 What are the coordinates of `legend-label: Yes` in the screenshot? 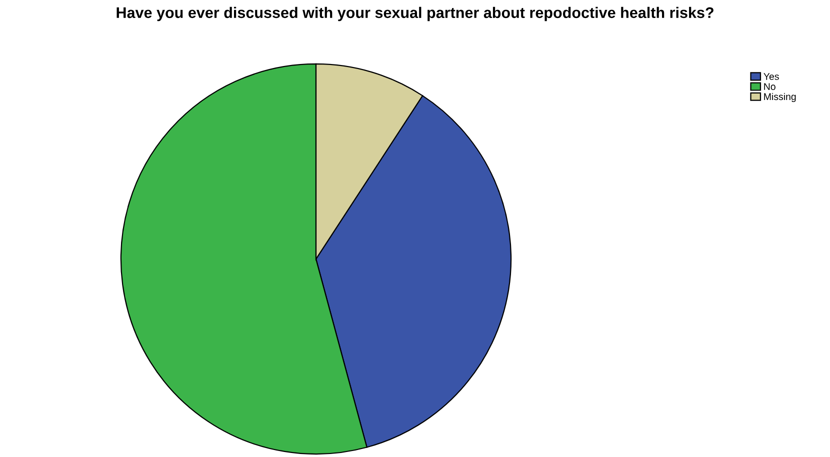 It's located at (771, 76).